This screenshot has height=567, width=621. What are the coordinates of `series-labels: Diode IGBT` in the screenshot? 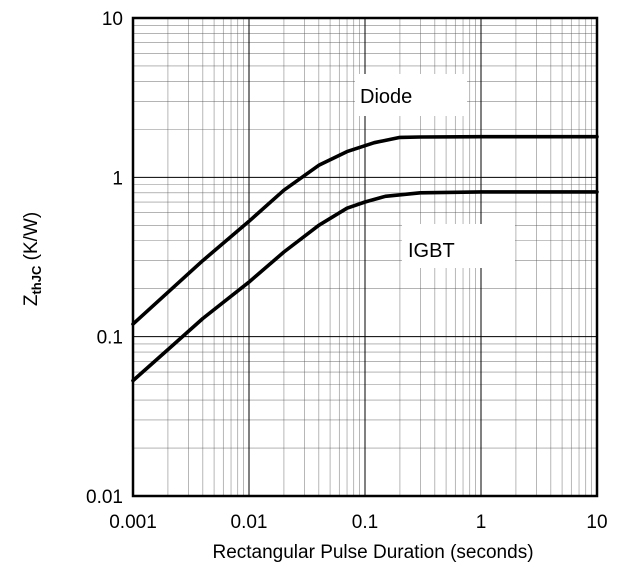 It's located at (407, 174).